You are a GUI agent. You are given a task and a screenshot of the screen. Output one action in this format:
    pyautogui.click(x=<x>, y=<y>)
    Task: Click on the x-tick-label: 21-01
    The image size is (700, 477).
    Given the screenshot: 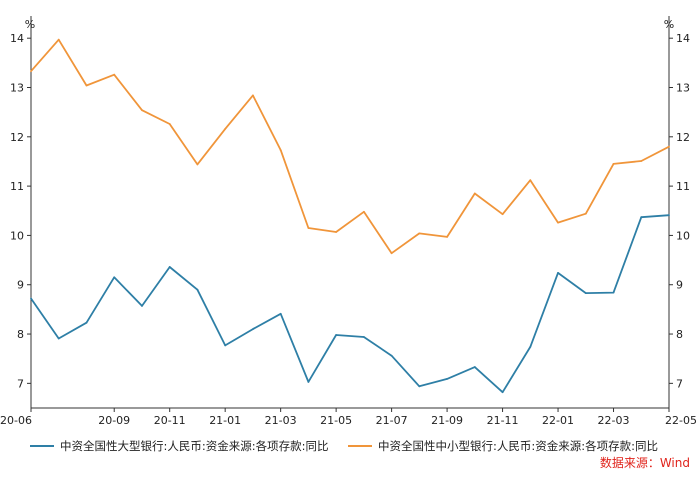 What is the action you would take?
    pyautogui.click(x=225, y=420)
    